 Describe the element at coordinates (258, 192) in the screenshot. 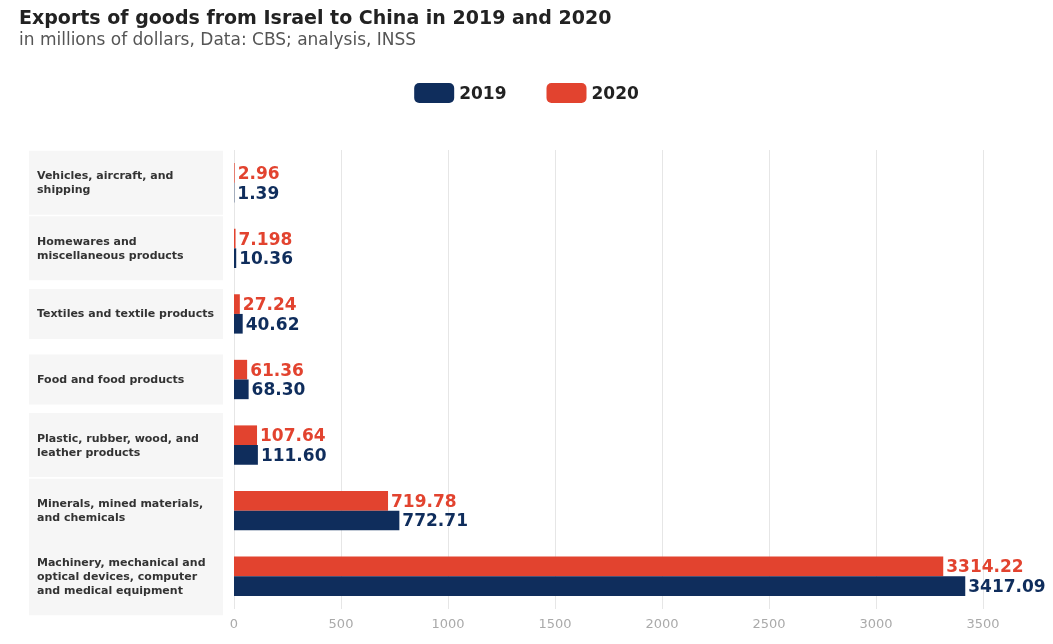

I see `data-label: 1.39` at that location.